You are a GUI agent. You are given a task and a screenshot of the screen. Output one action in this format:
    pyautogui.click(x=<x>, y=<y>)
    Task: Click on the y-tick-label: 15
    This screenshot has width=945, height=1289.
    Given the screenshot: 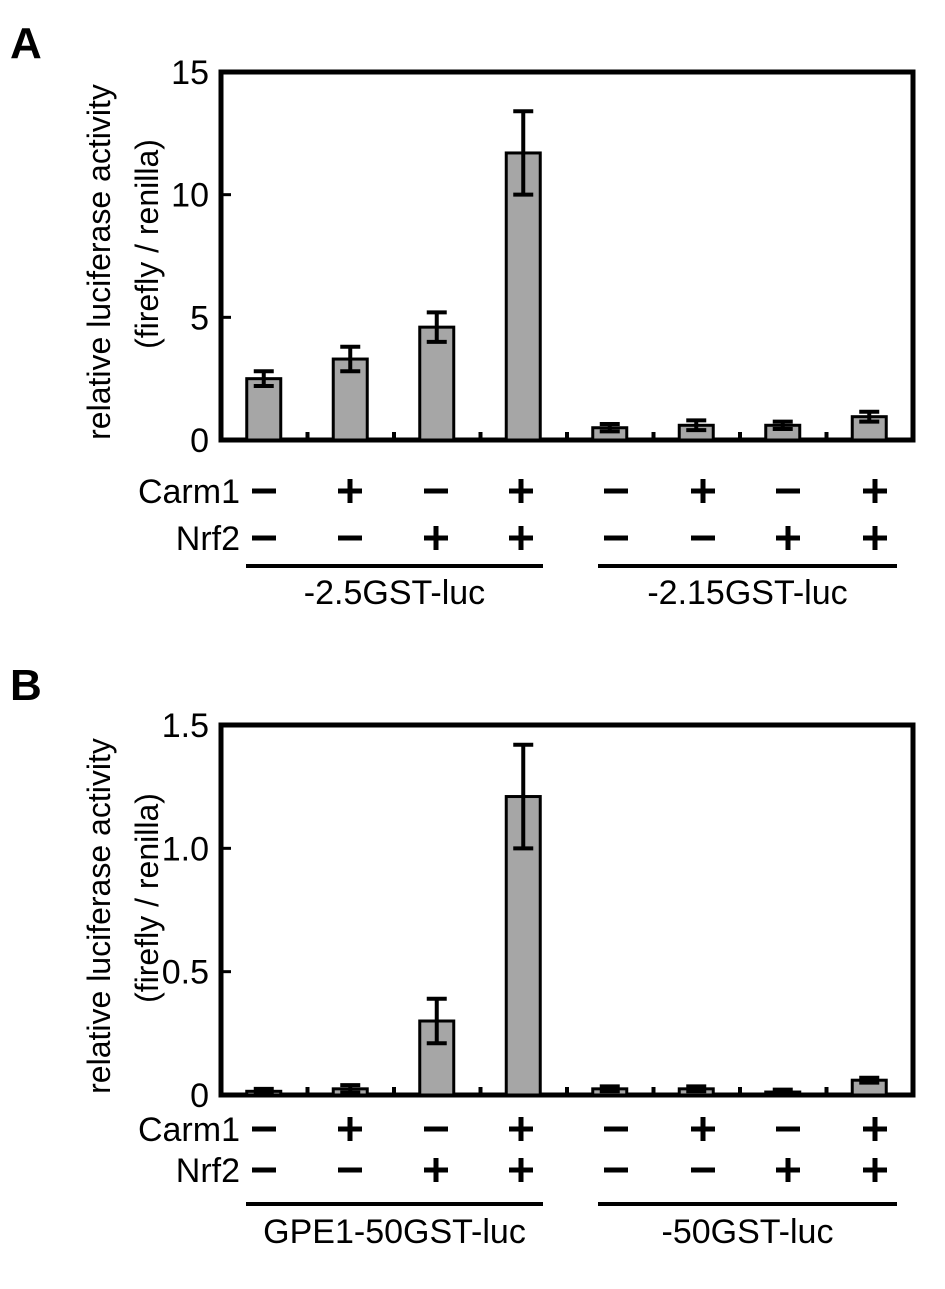 What is the action you would take?
    pyautogui.click(x=190, y=73)
    